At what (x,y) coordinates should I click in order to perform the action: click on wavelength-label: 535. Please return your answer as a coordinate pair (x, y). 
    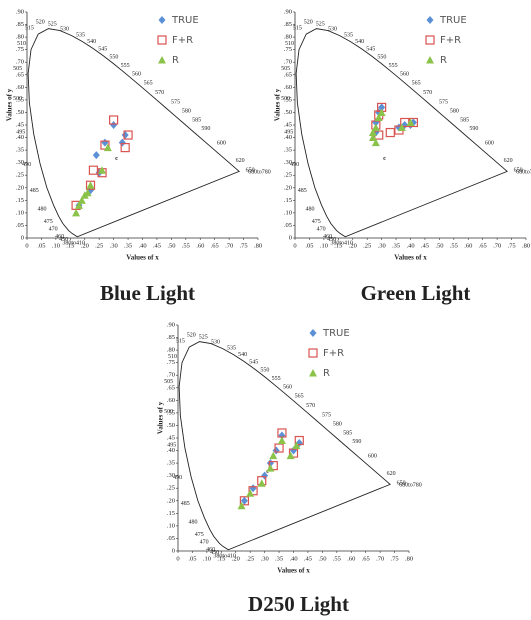
    Looking at the image, I should click on (231, 348).